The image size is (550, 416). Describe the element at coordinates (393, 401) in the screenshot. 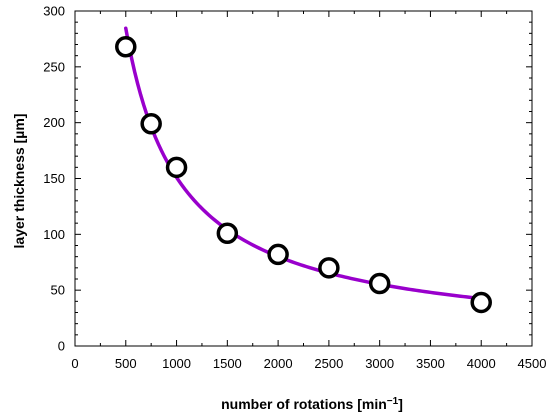

I see `x-axis-label-exponent: −1` at that location.